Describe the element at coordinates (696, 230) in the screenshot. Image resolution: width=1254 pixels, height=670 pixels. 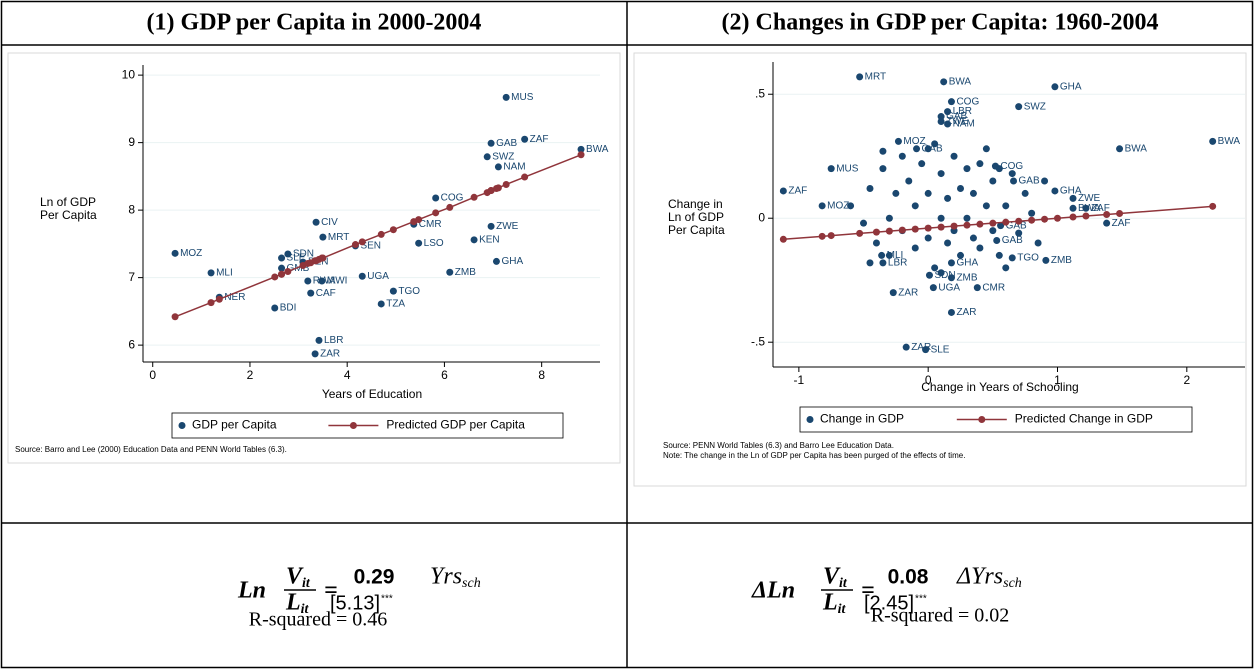
I see `y-axis-label: Per Capita` at that location.